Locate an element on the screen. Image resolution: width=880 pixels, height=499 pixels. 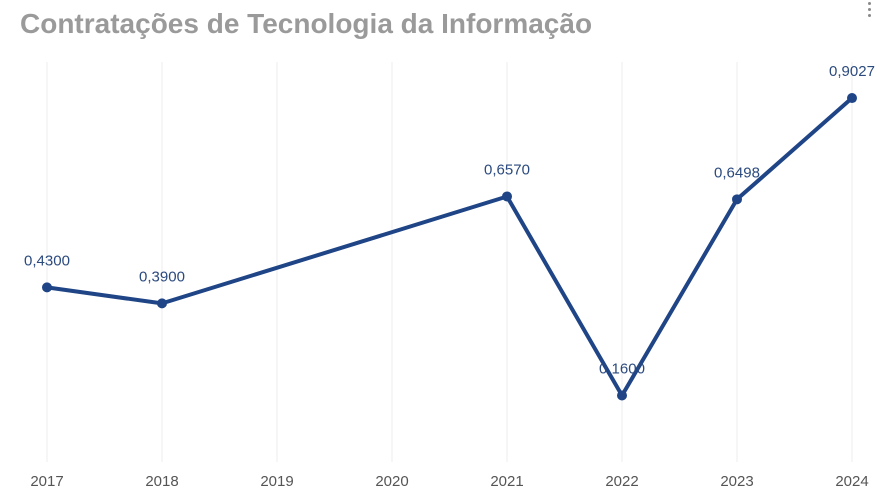
x-tick-label-2018: 2018 is located at coordinates (161, 481).